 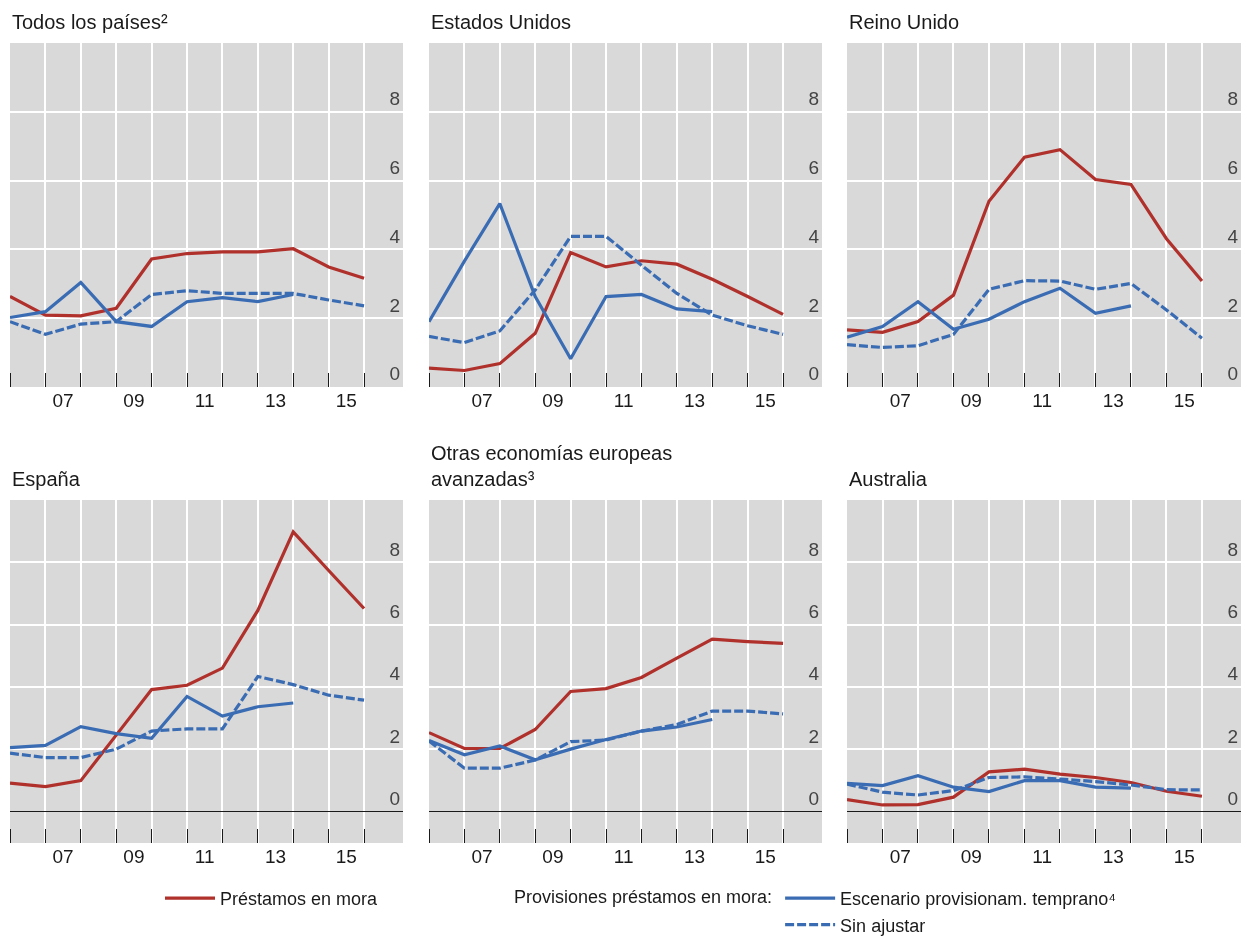 What do you see at coordinates (501, 22) in the screenshot?
I see `chart-title: Estados Unidos` at bounding box center [501, 22].